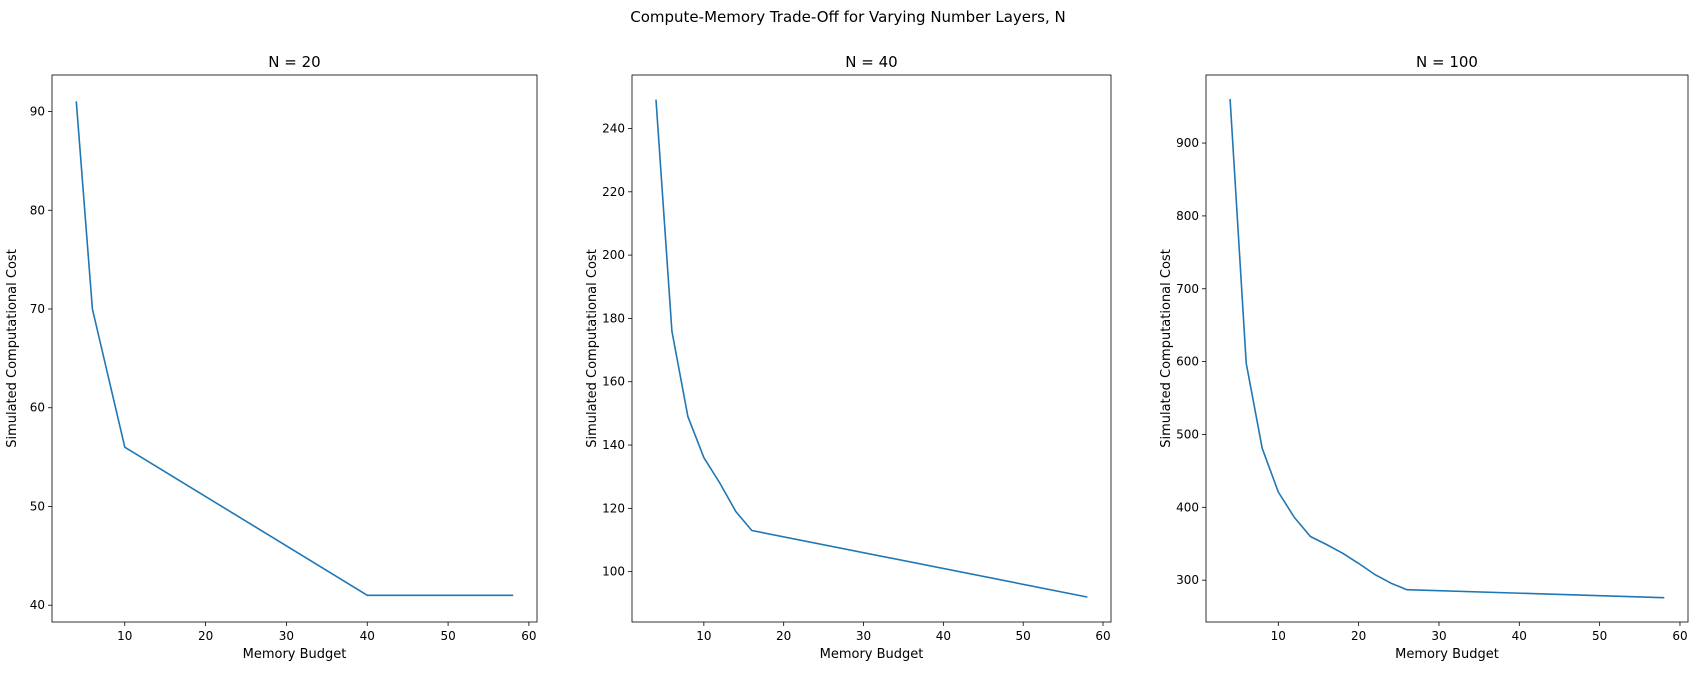 Image resolution: width=1697 pixels, height=676 pixels. What do you see at coordinates (871, 62) in the screenshot?
I see `subplot-title: N = 40` at bounding box center [871, 62].